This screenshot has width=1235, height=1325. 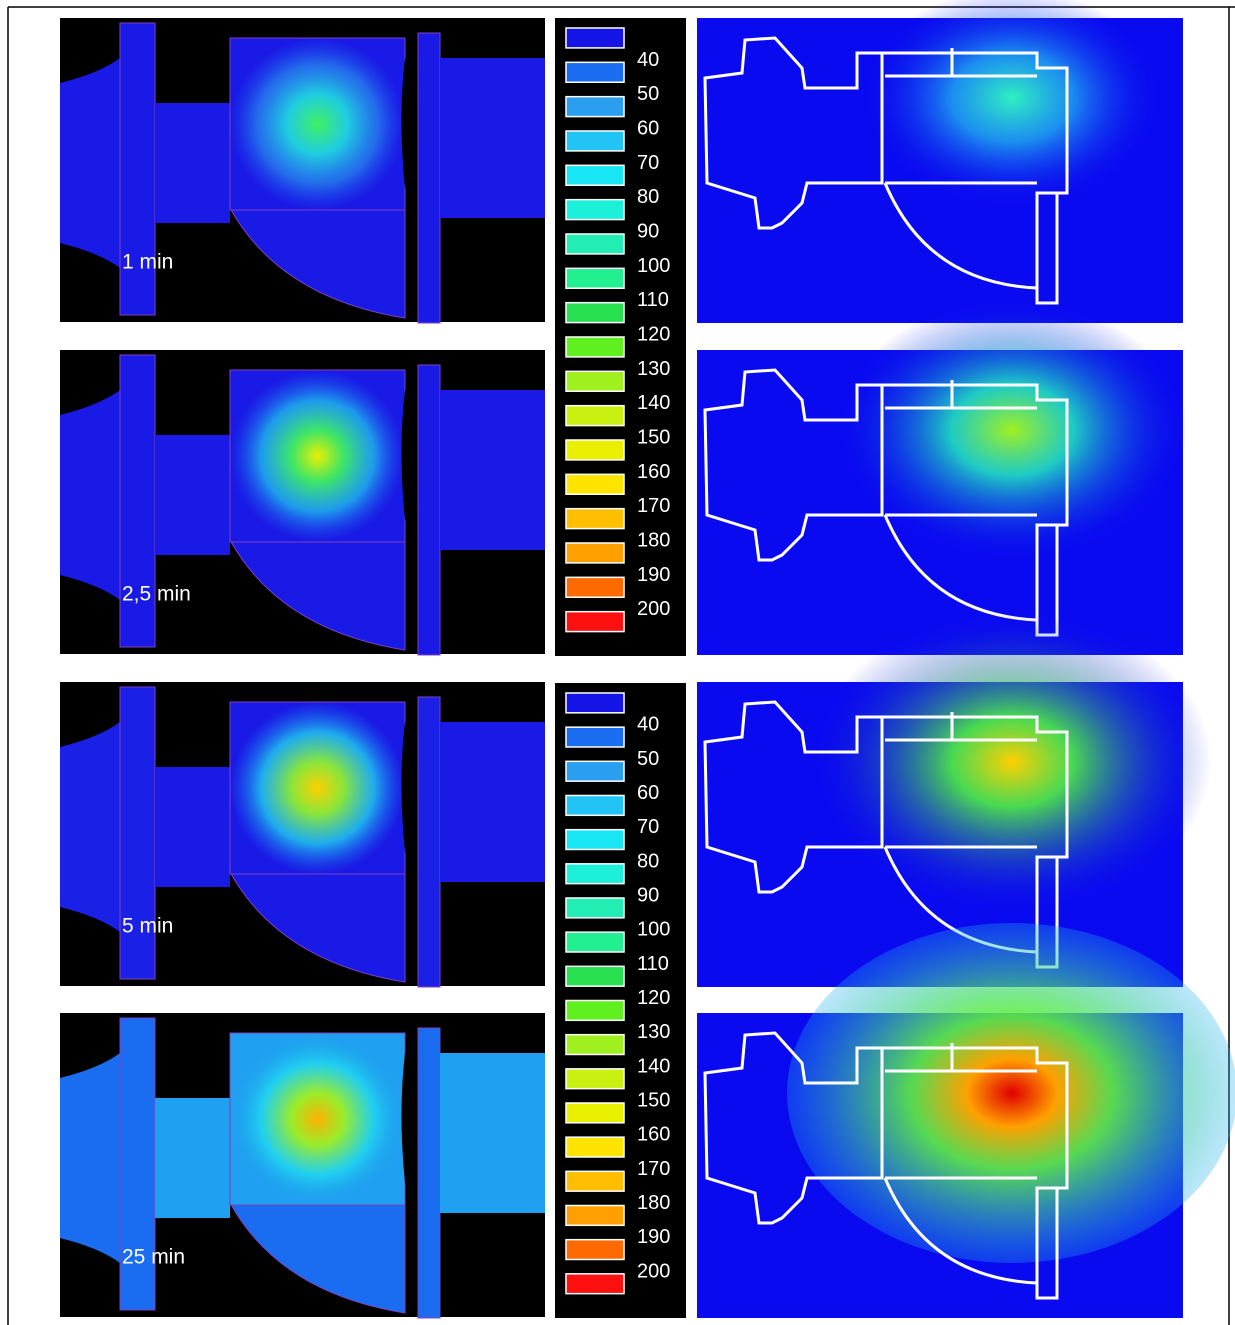 What do you see at coordinates (648, 129) in the screenshot?
I see `legend-label: 60` at bounding box center [648, 129].